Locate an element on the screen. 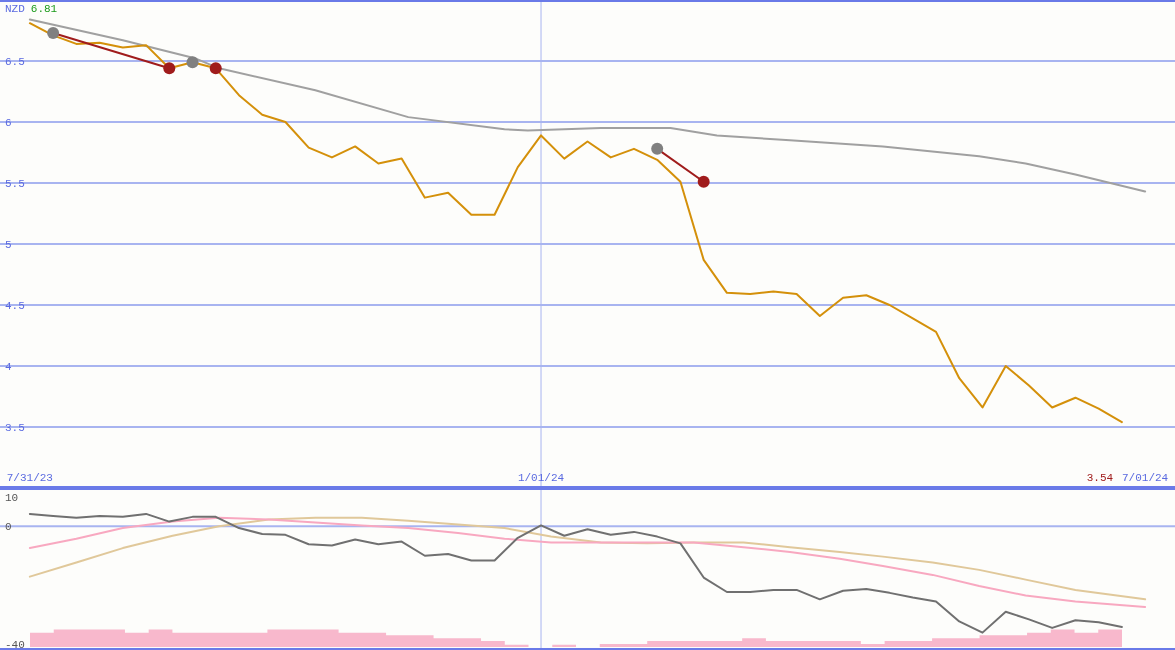  y-tick-label: 4 is located at coordinates (8, 366).